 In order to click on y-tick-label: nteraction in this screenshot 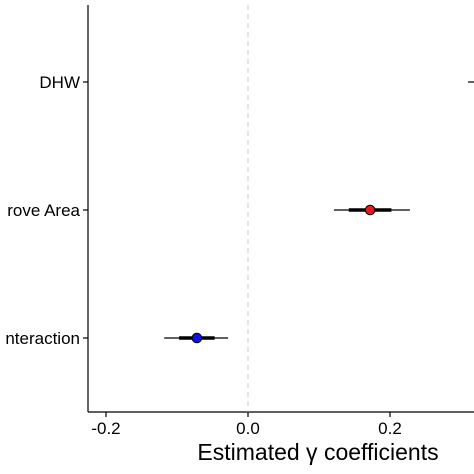, I will do `click(42, 338)`.